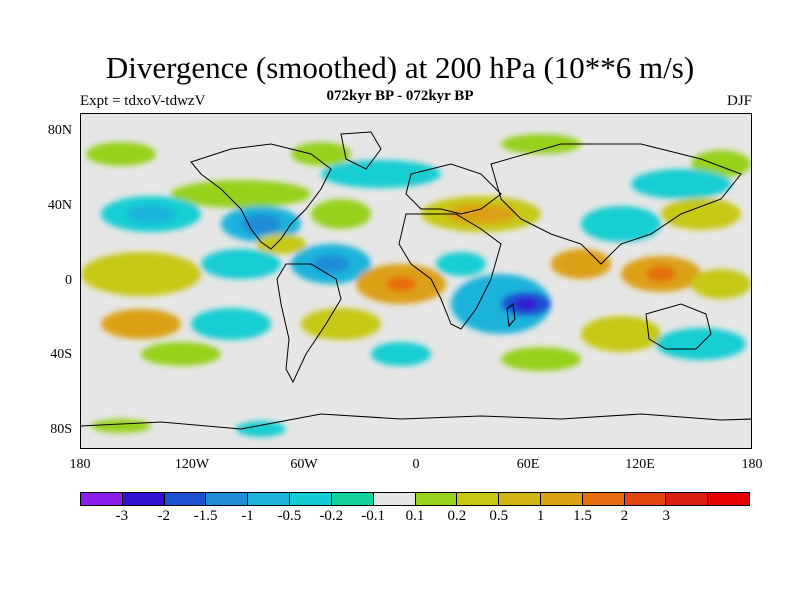 This screenshot has height=600, width=800. What do you see at coordinates (289, 516) in the screenshot?
I see `colorbar-label: -0.5` at bounding box center [289, 516].